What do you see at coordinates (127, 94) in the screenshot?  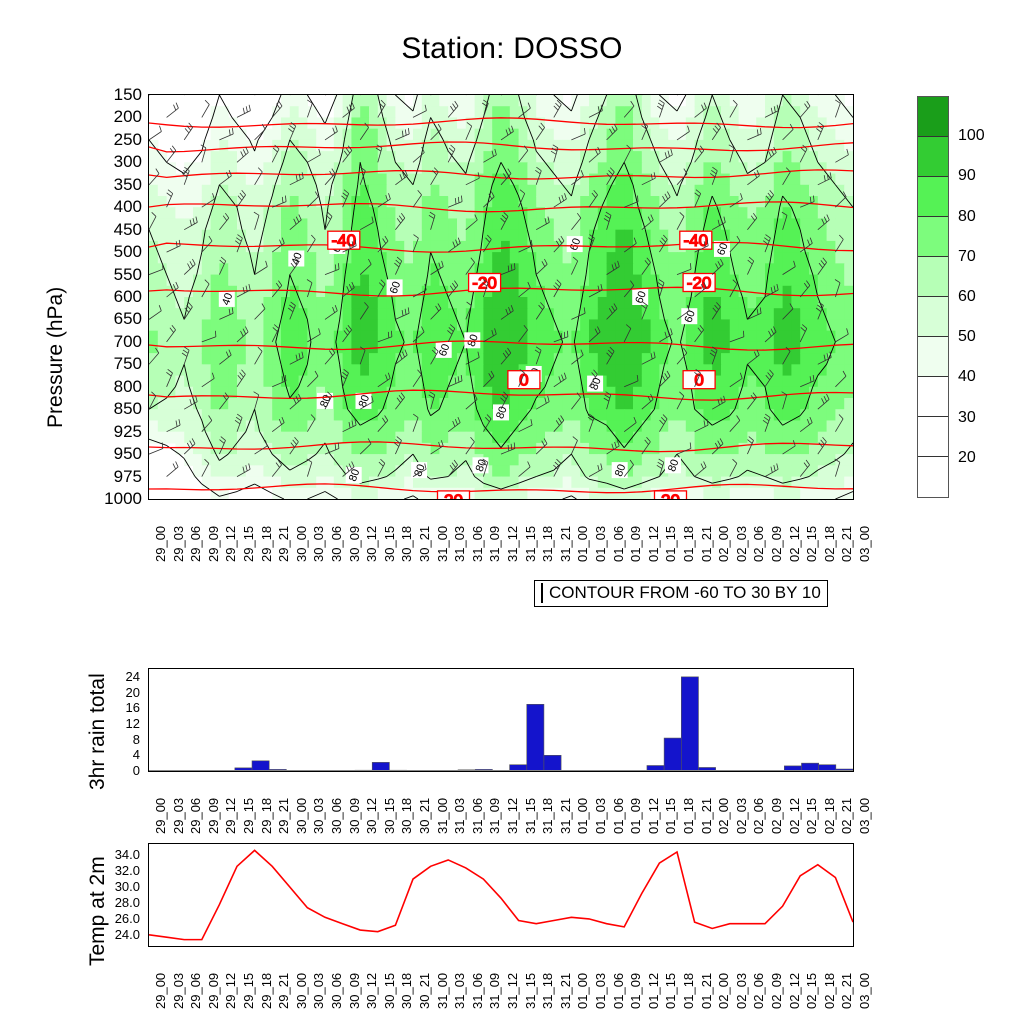 I see `main-y-tick: 150` at bounding box center [127, 94].